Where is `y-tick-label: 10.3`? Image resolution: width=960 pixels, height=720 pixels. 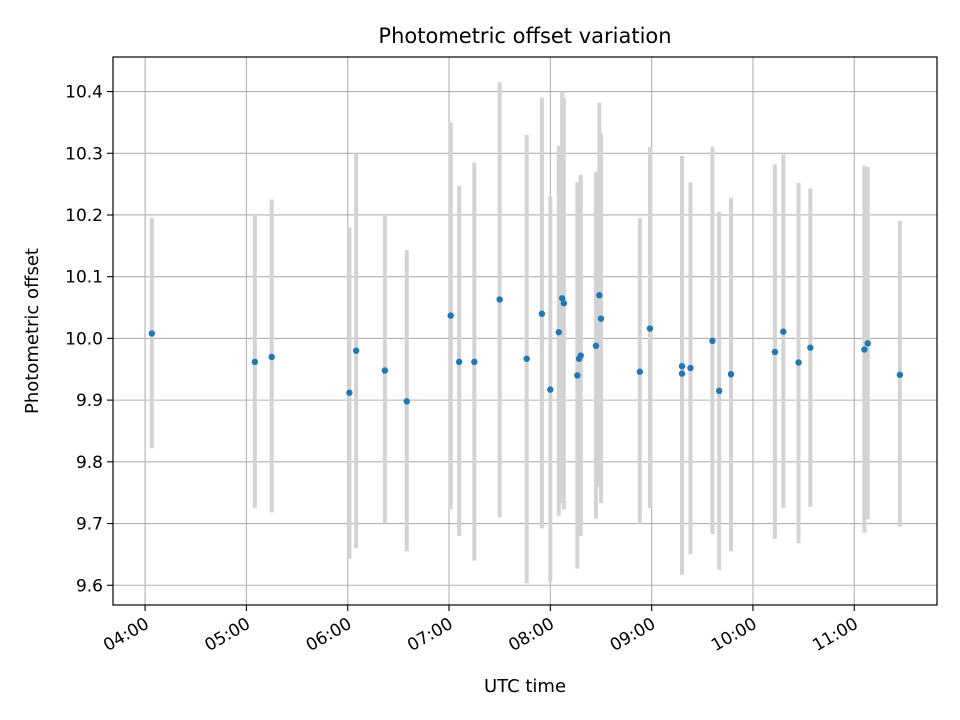
y-tick-label: 10.3 is located at coordinates (84, 154).